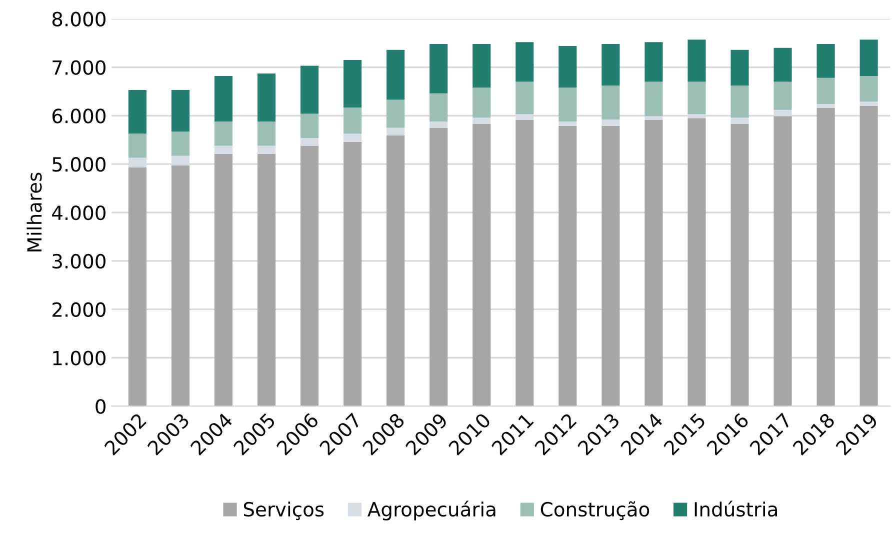 The width and height of the screenshot is (893, 538). I want to click on y-tick-label: 3.000, so click(79, 261).